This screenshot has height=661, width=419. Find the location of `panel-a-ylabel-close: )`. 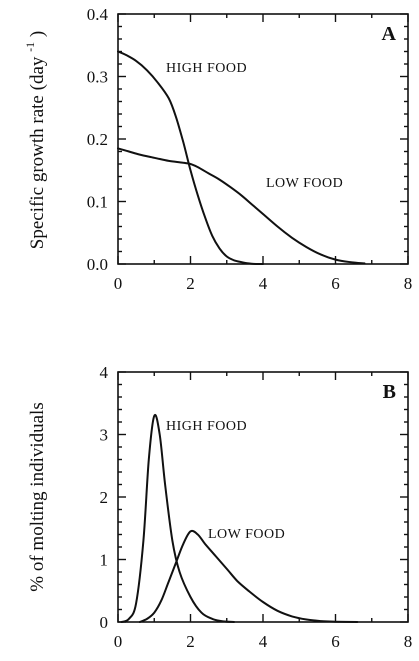

panel-a-ylabel-close: ) is located at coordinates (37, 34).